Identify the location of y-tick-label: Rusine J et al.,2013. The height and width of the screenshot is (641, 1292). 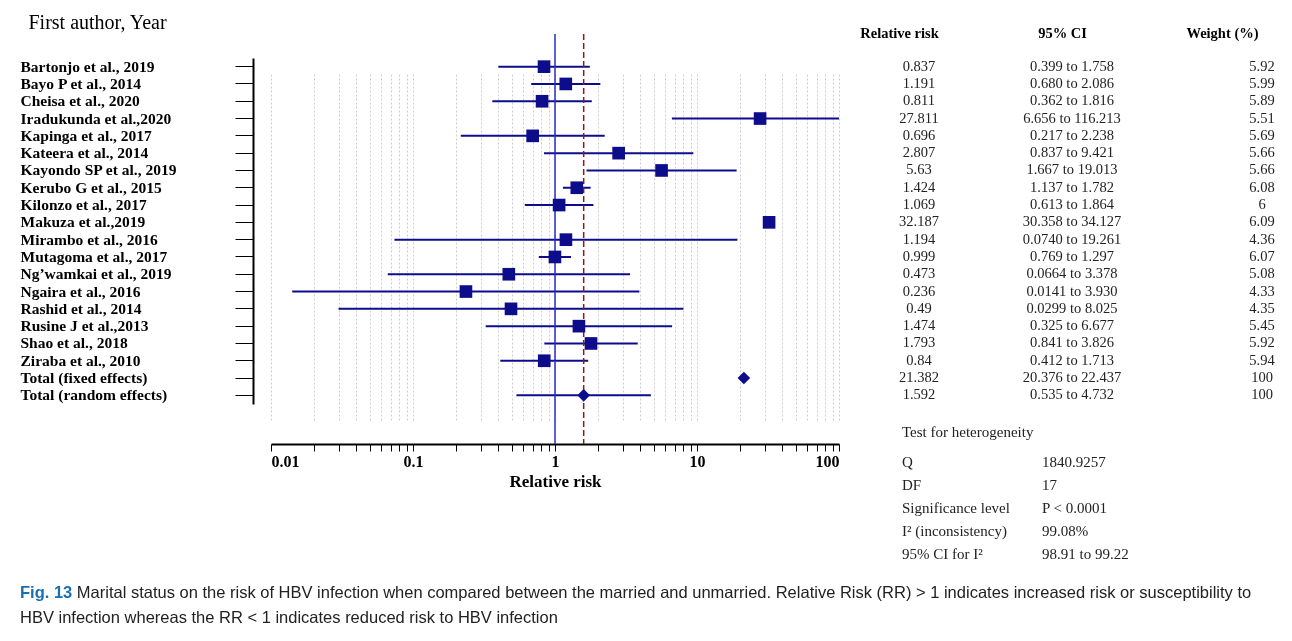
(84, 326).